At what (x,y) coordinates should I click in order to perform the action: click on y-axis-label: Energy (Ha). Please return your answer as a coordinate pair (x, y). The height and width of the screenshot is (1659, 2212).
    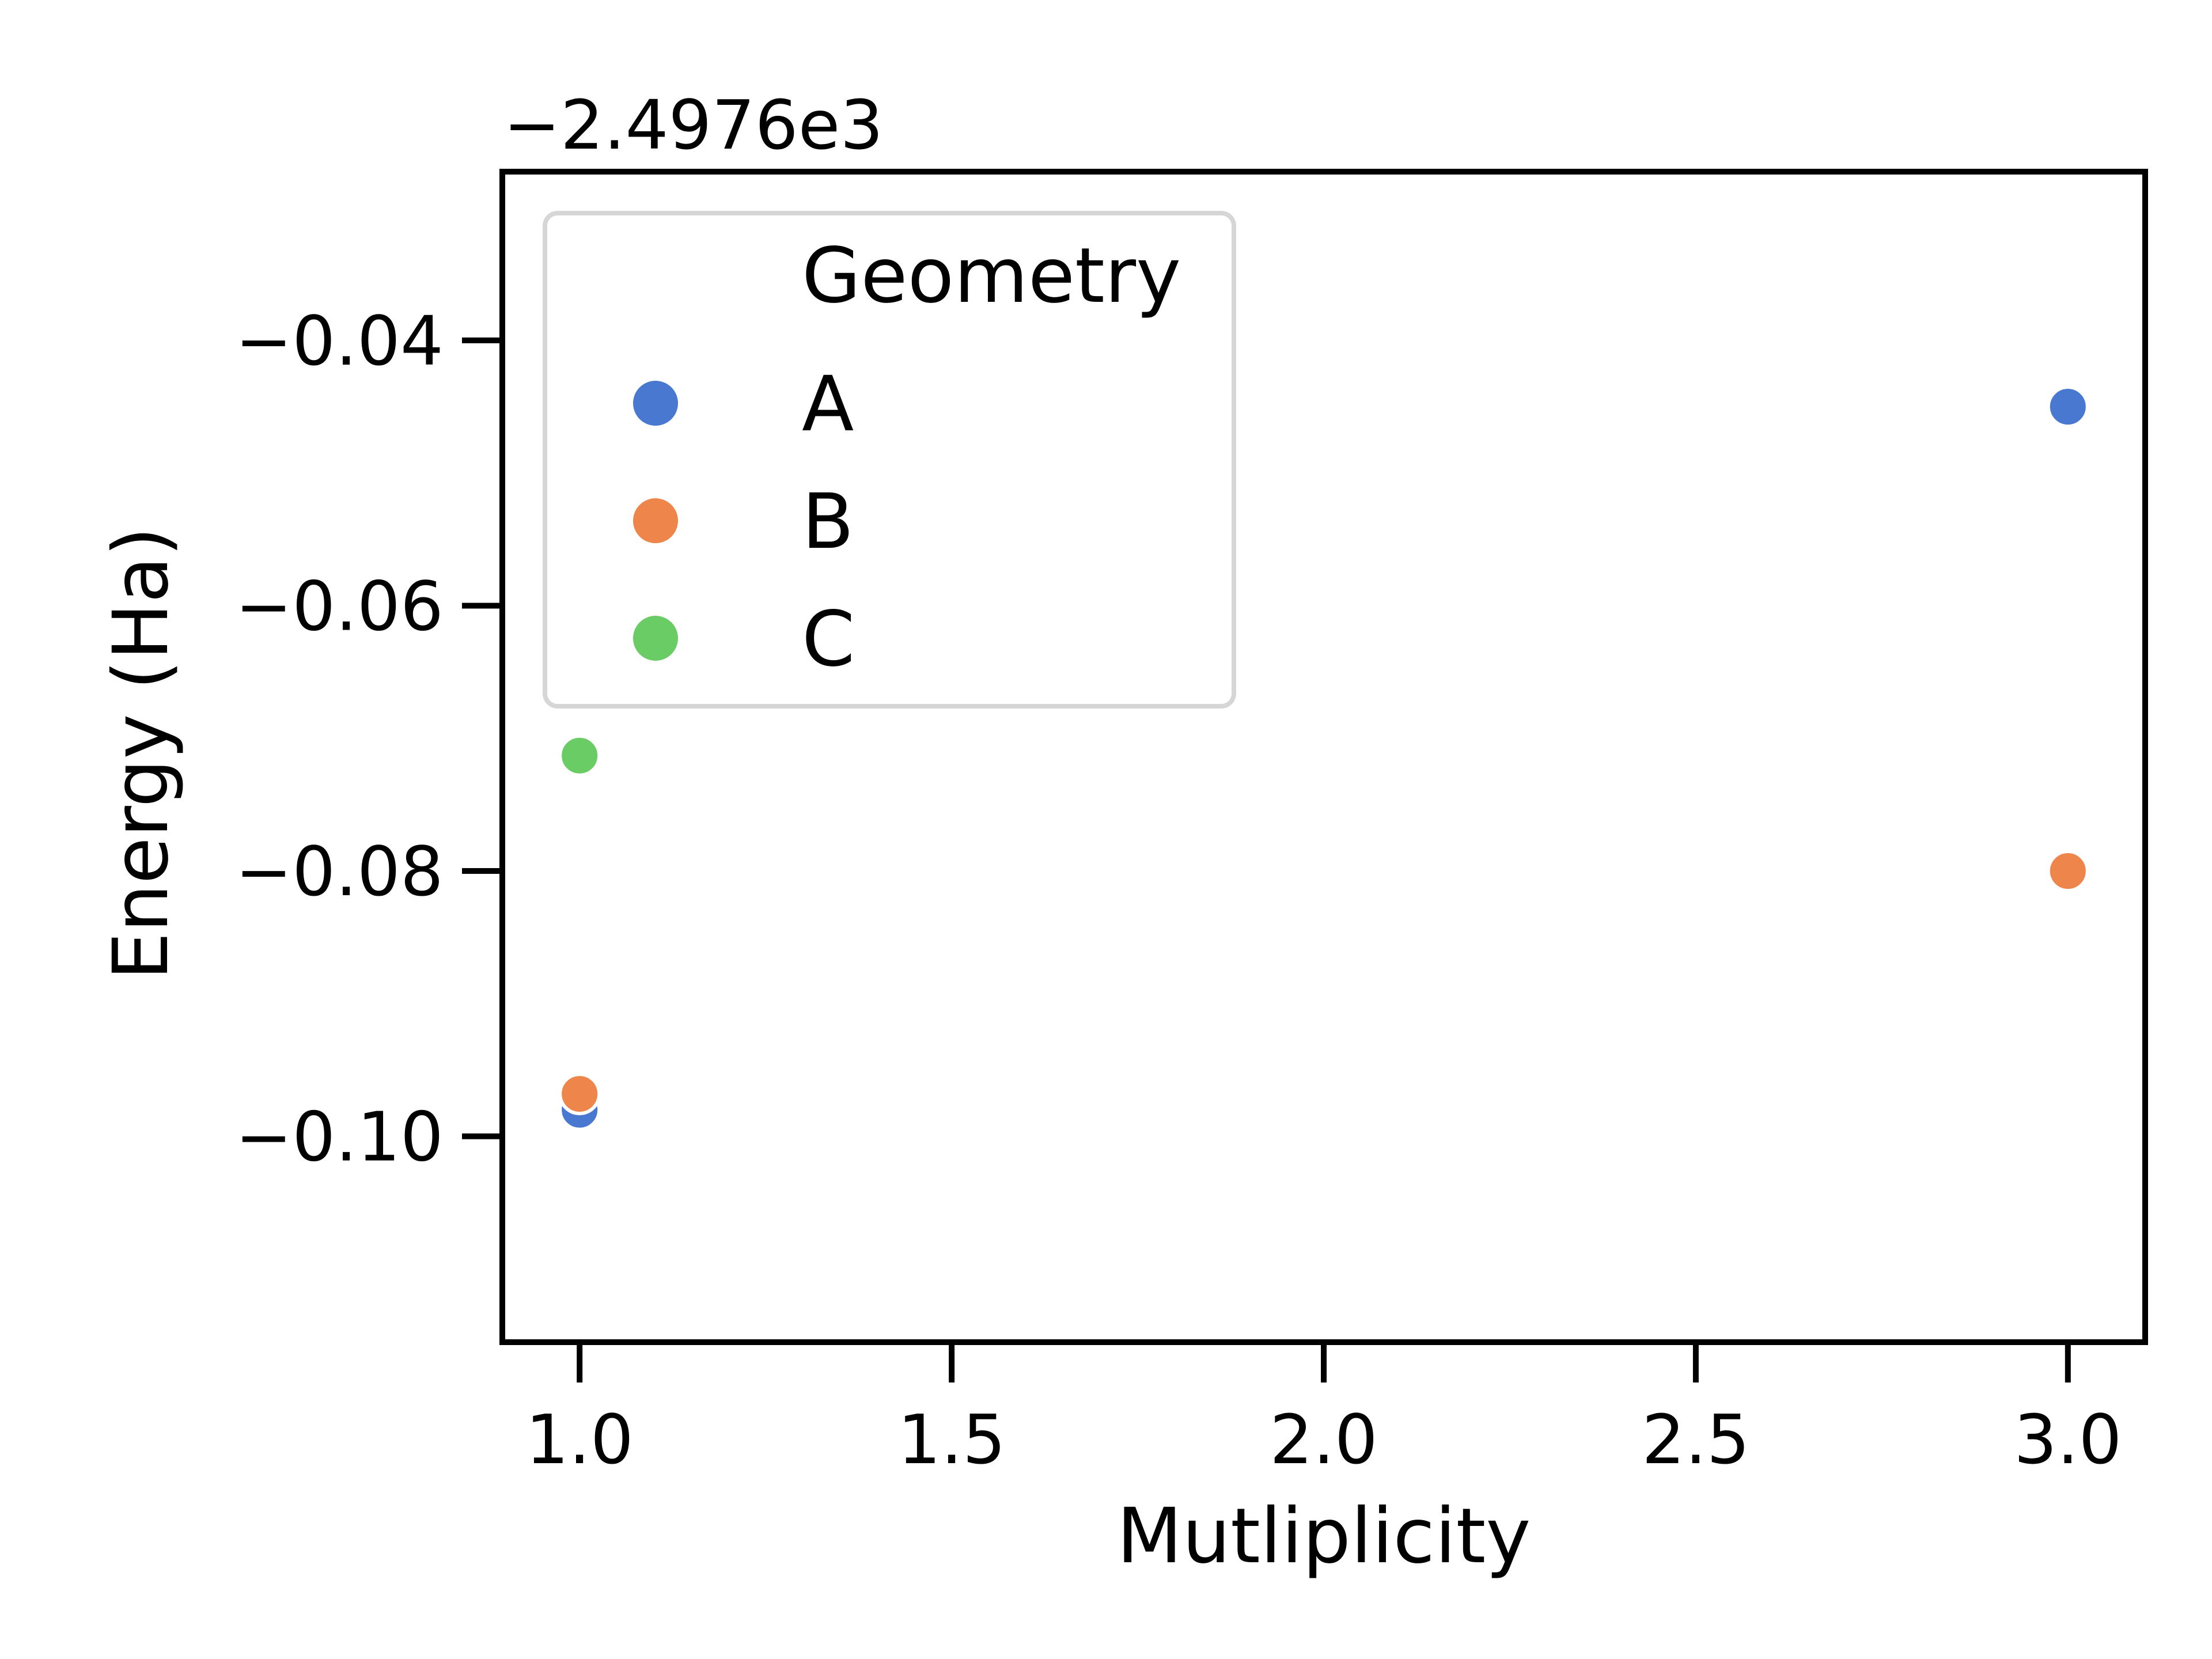
    Looking at the image, I should click on (141, 753).